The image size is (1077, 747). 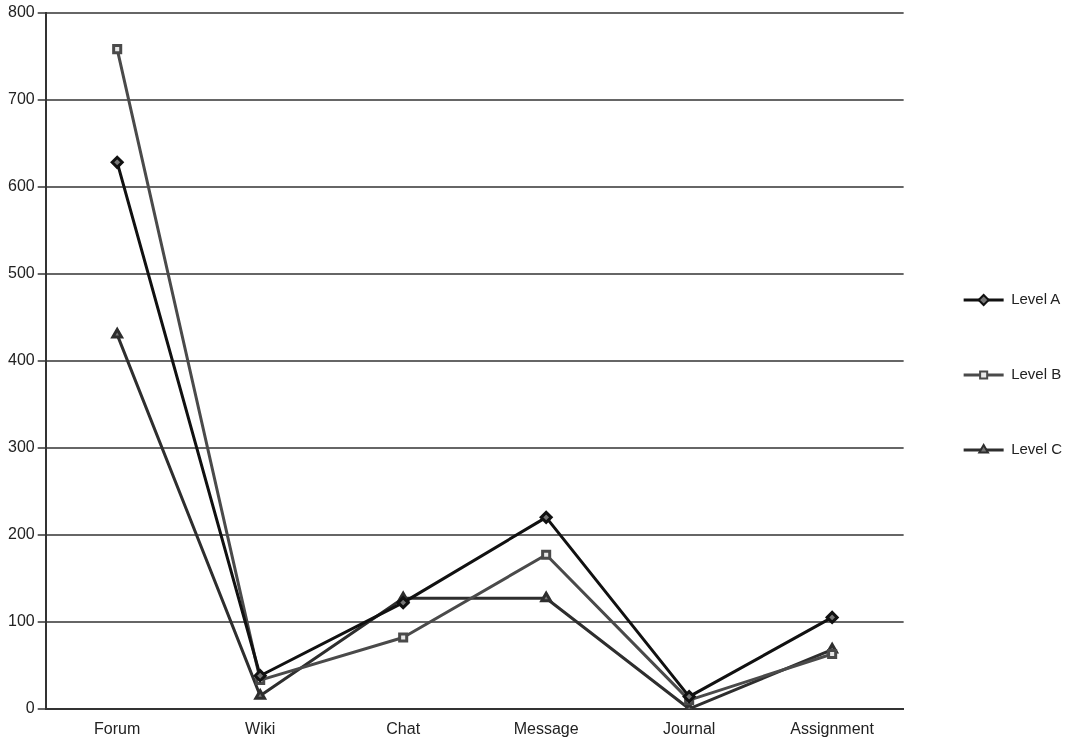 What do you see at coordinates (21, 447) in the screenshot?
I see `y-tick-label: 300` at bounding box center [21, 447].